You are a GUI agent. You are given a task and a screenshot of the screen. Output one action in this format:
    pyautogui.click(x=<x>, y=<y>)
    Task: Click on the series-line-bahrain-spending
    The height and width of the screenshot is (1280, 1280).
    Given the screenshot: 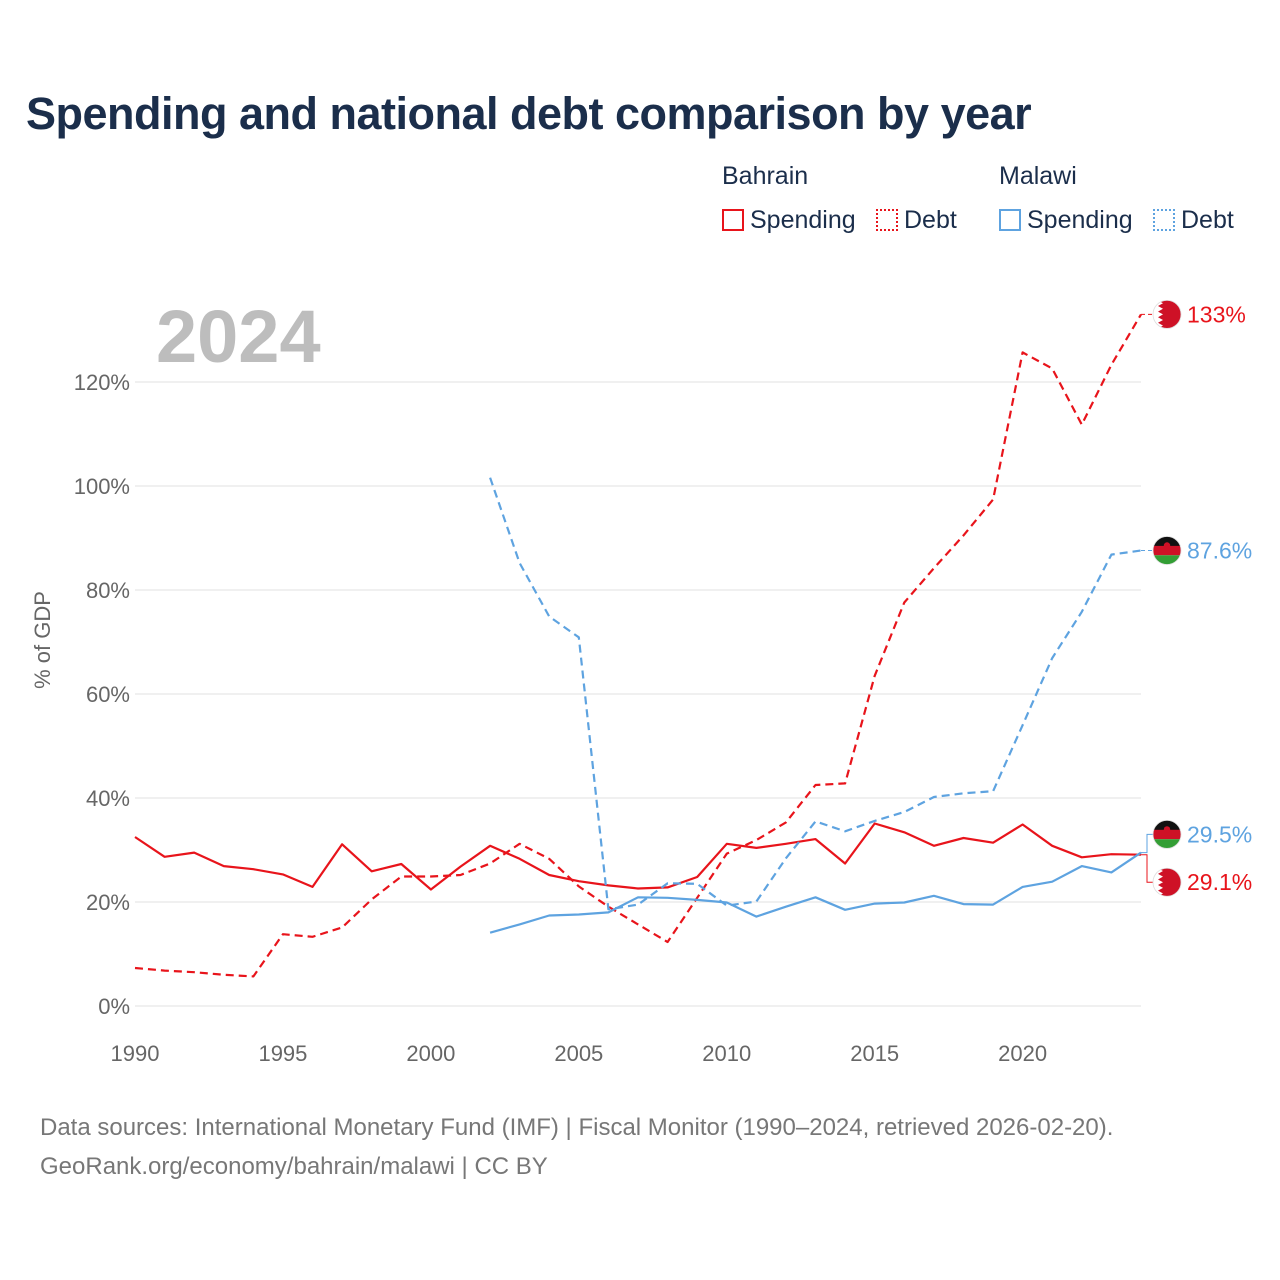 What is the action you would take?
    pyautogui.click(x=638, y=856)
    